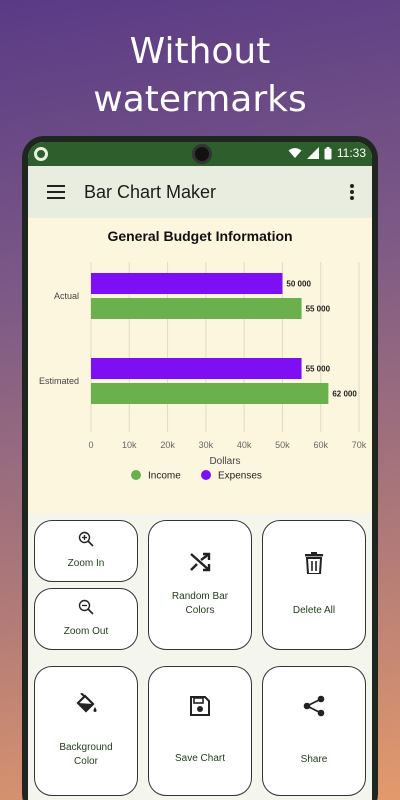  What do you see at coordinates (200, 51) in the screenshot?
I see `promo-headline-line1: Without` at bounding box center [200, 51].